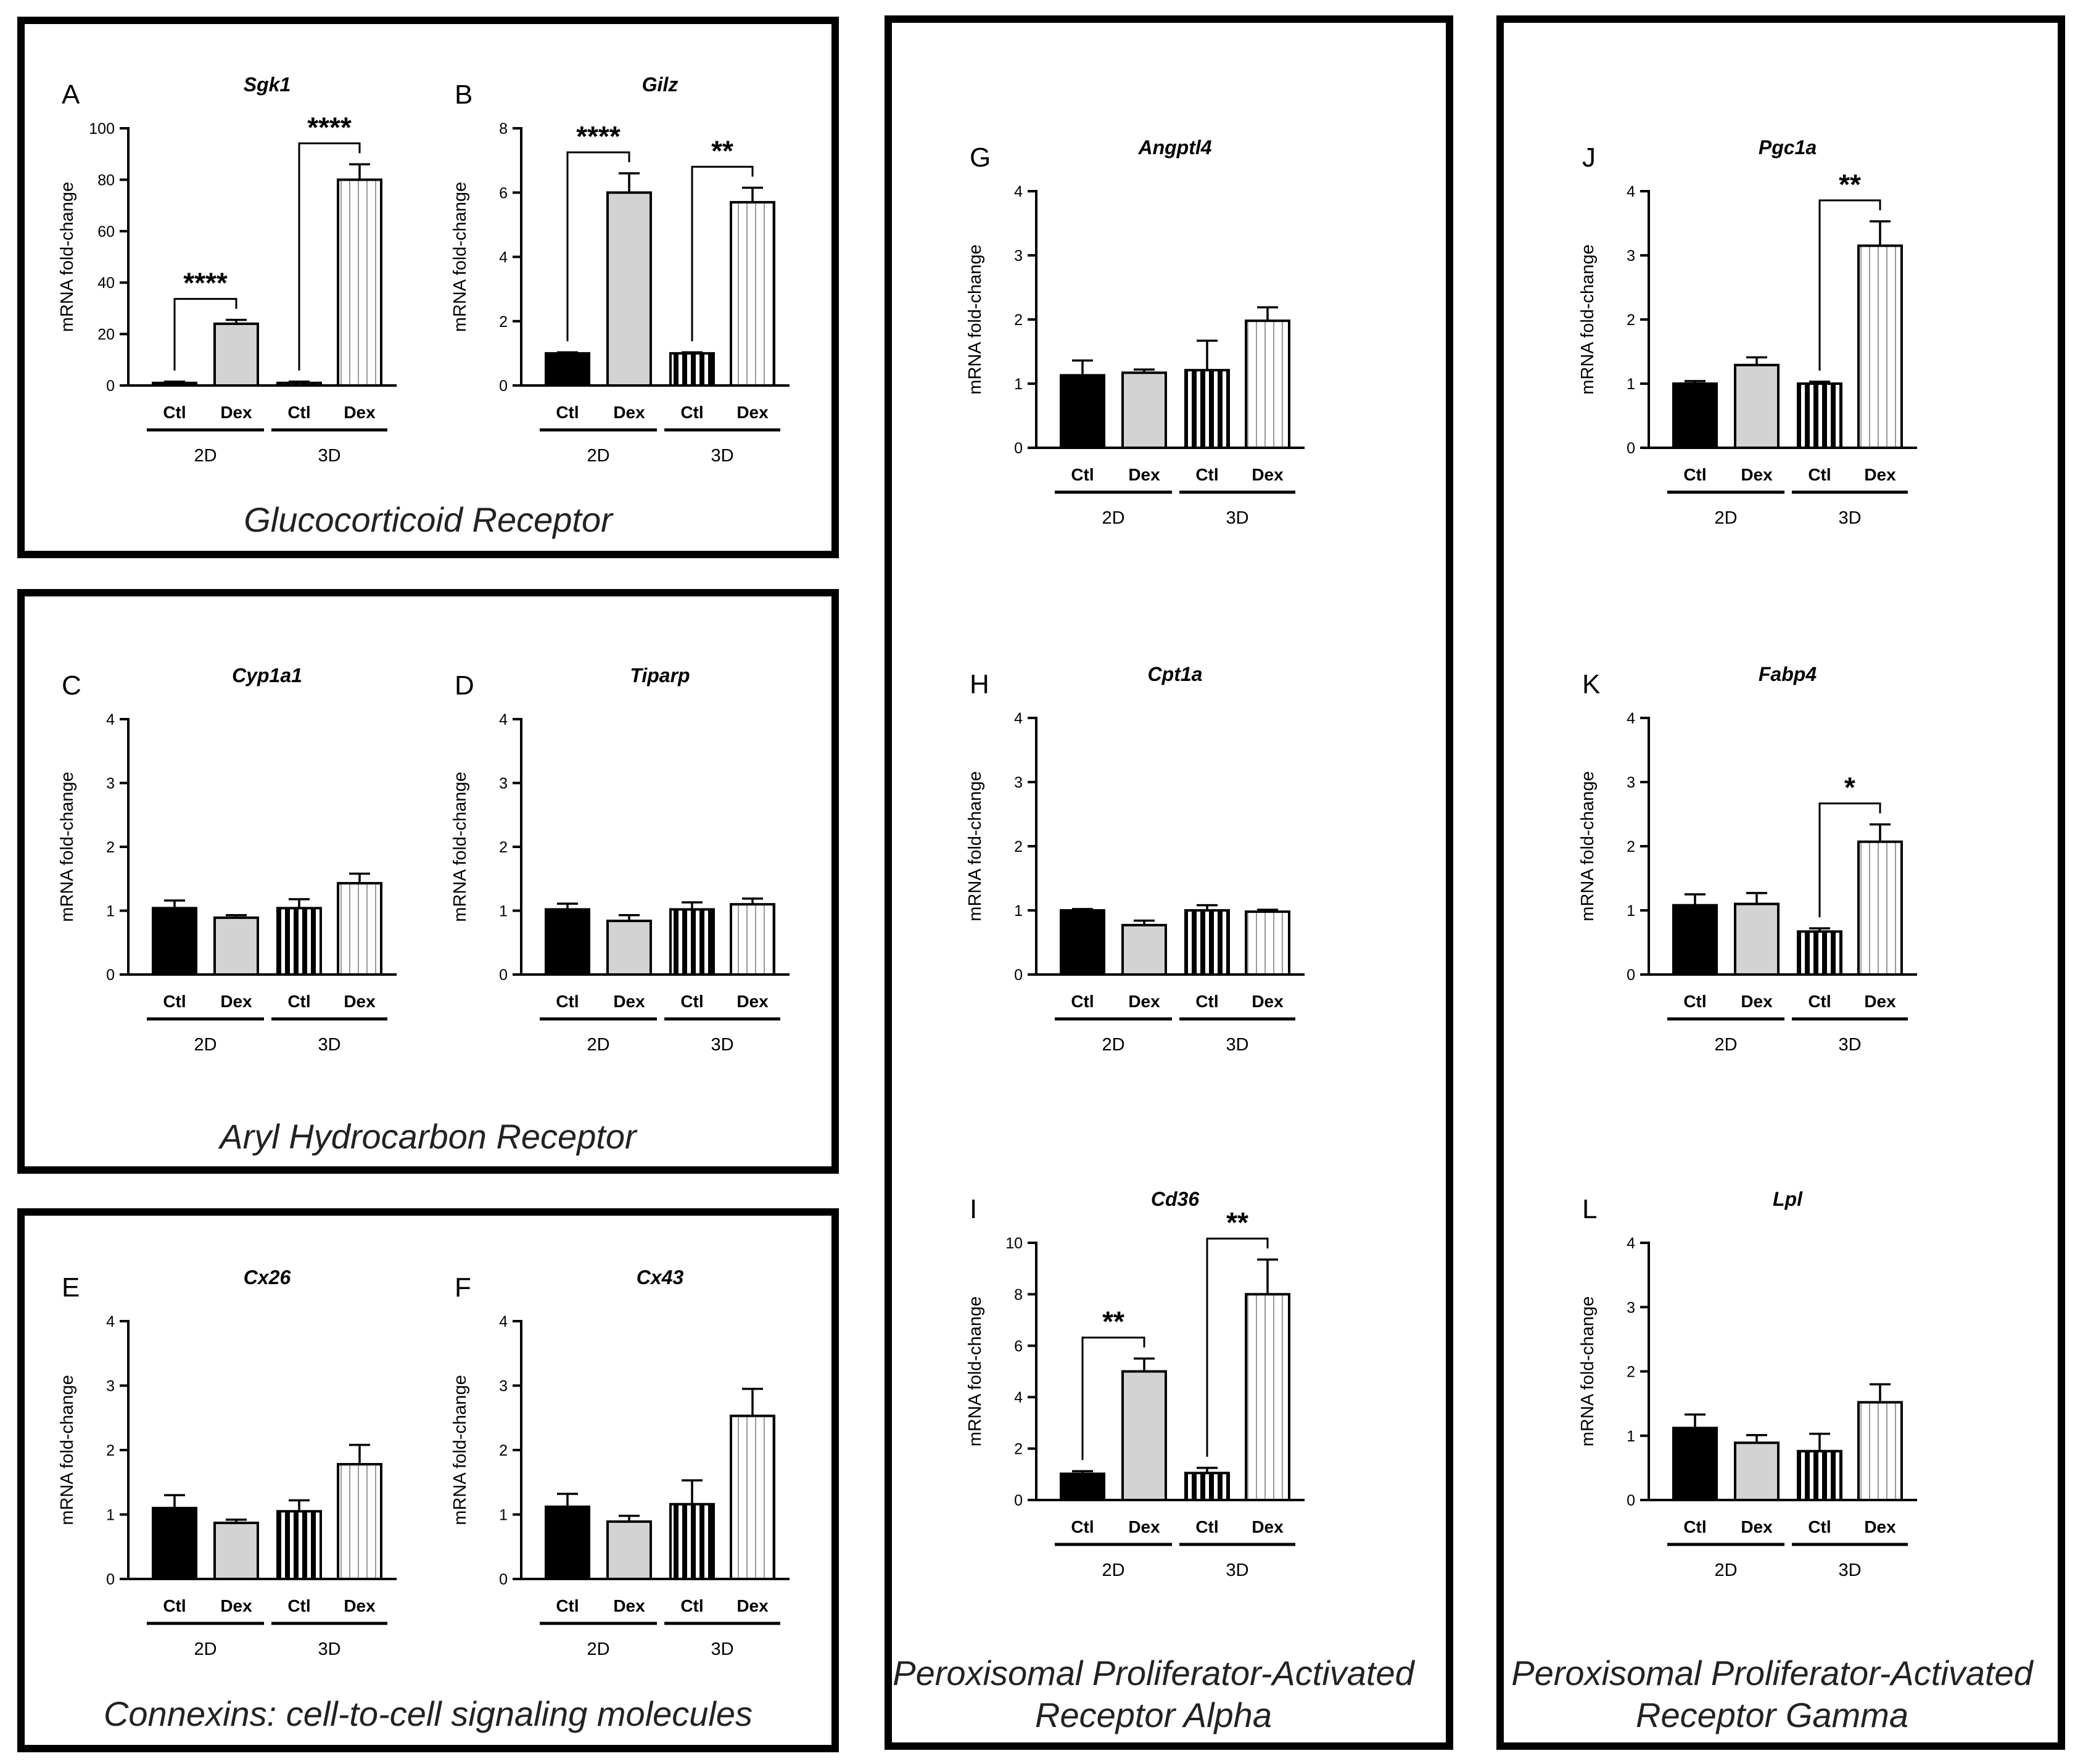 The height and width of the screenshot is (1764, 2083). Describe the element at coordinates (1725, 1045) in the screenshot. I see `group-label-k-0: 2D` at that location.